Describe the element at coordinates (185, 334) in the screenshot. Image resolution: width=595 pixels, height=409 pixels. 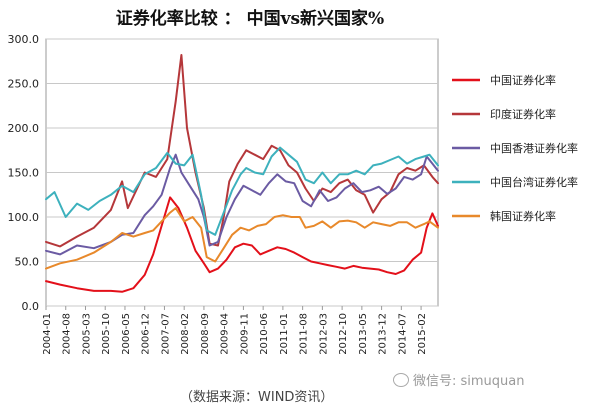
I see `x-tick-label: 2008-02` at that location.